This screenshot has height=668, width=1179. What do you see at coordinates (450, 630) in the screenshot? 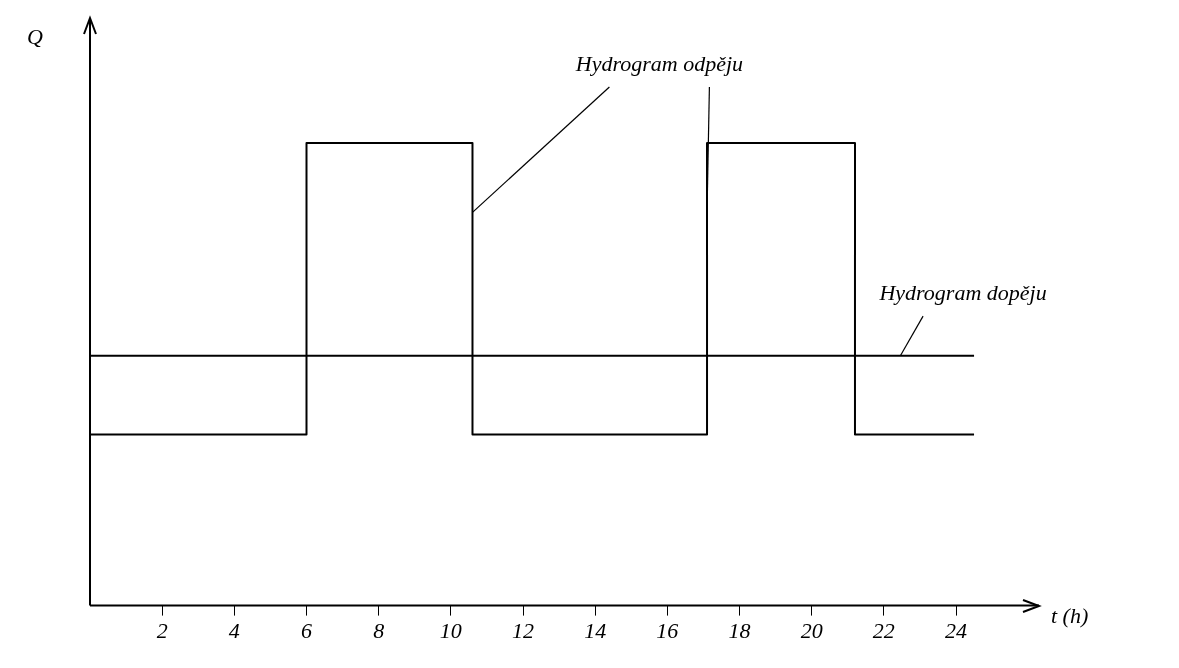
I see `x-tick-label: 10` at bounding box center [450, 630].